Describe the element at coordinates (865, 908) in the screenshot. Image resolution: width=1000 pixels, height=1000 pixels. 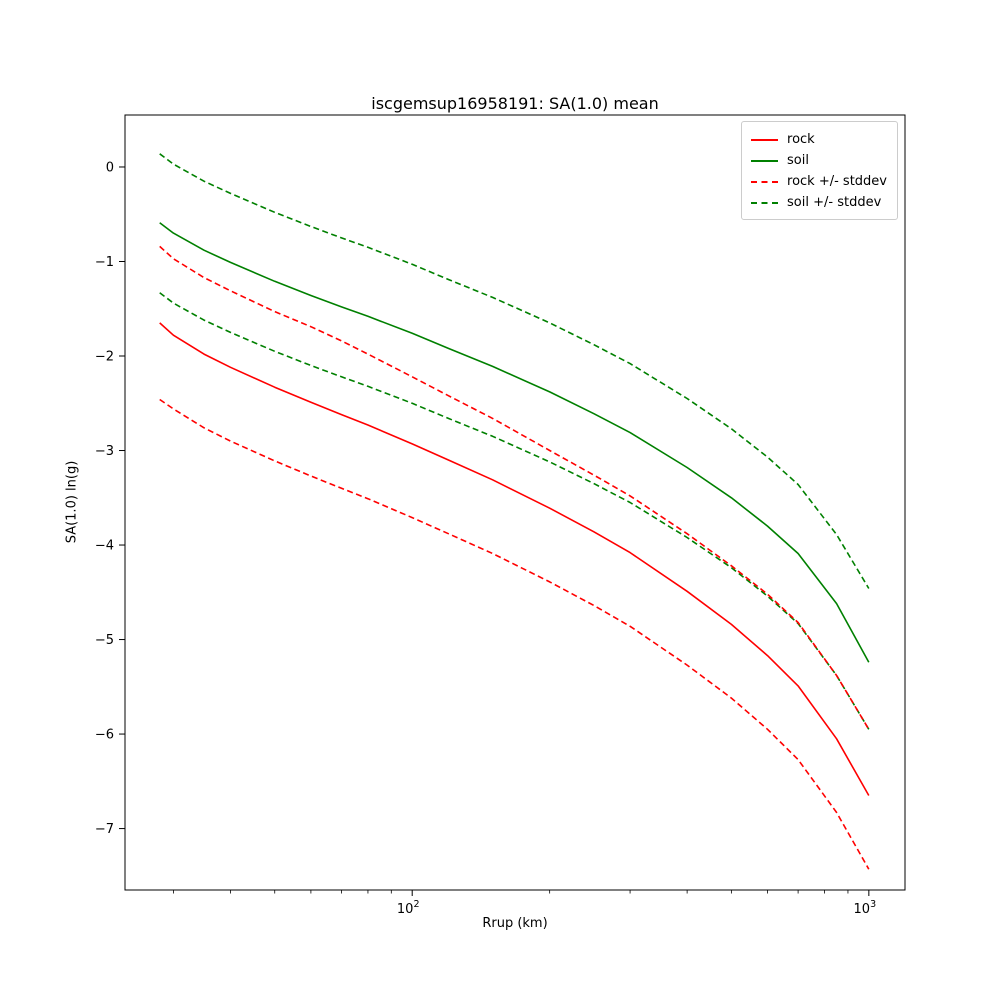
I see `x-tick-label: 10³` at that location.